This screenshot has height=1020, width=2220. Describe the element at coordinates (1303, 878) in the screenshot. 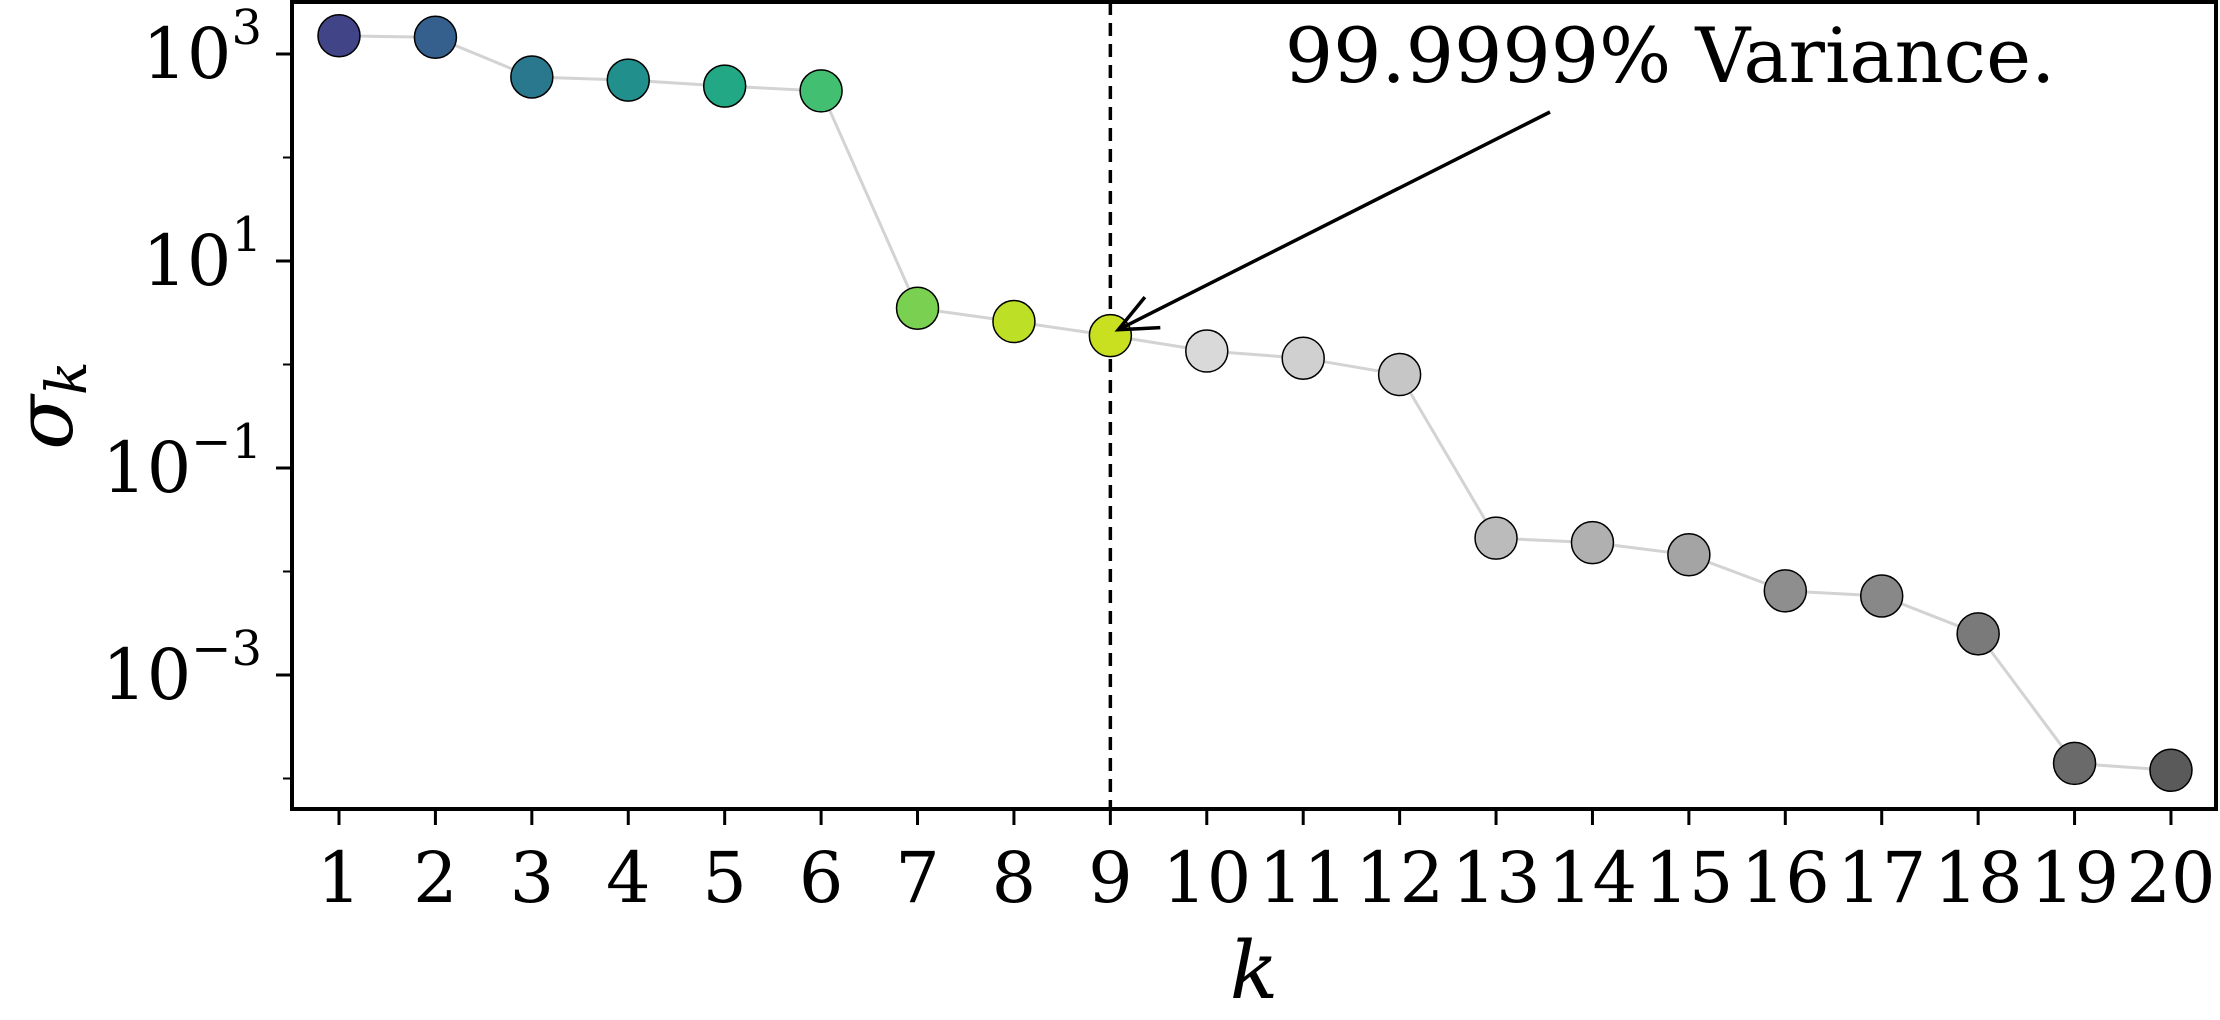

I see `x-tick-label: 11` at that location.